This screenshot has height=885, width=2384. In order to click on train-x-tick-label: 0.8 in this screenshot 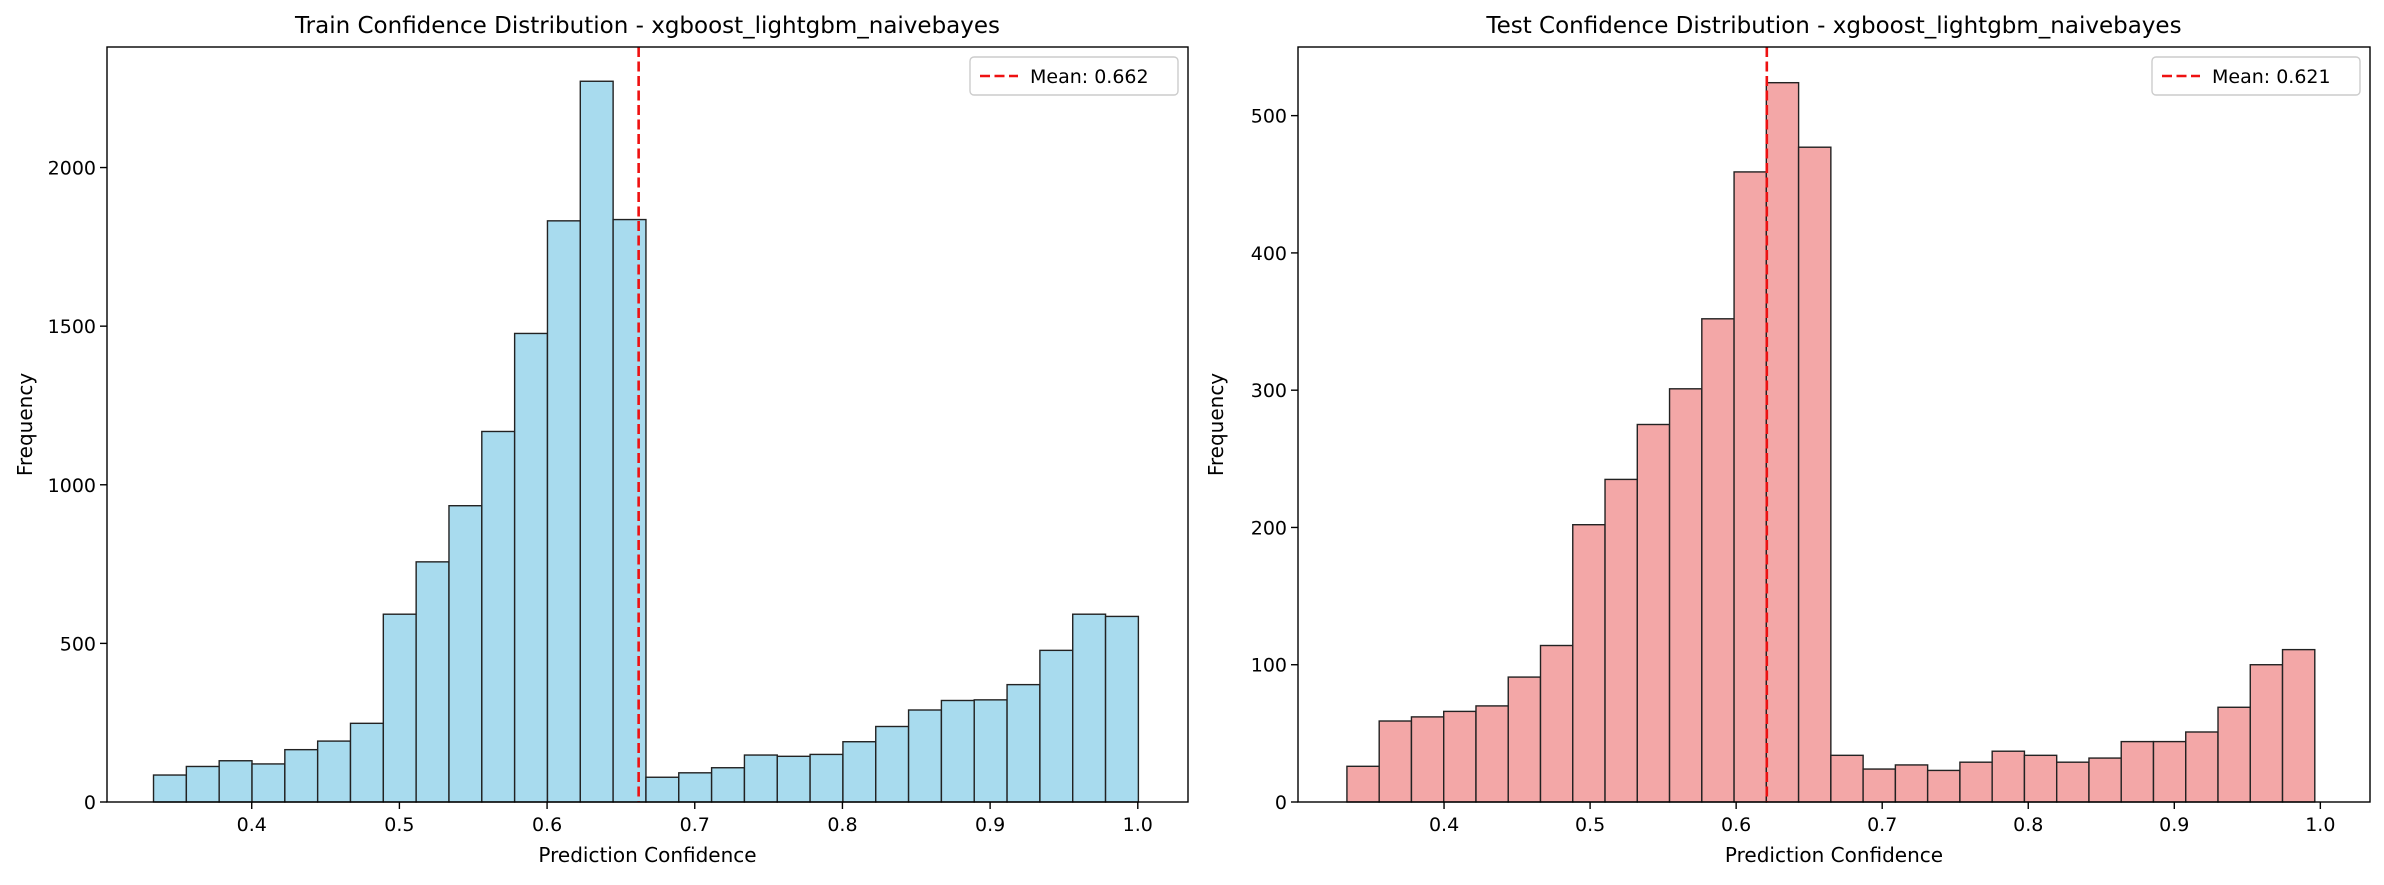, I will do `click(842, 825)`.